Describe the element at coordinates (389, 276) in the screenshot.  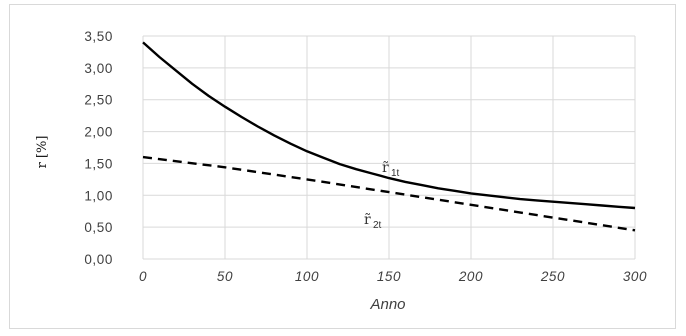
I see `x-tick-label: 150` at that location.